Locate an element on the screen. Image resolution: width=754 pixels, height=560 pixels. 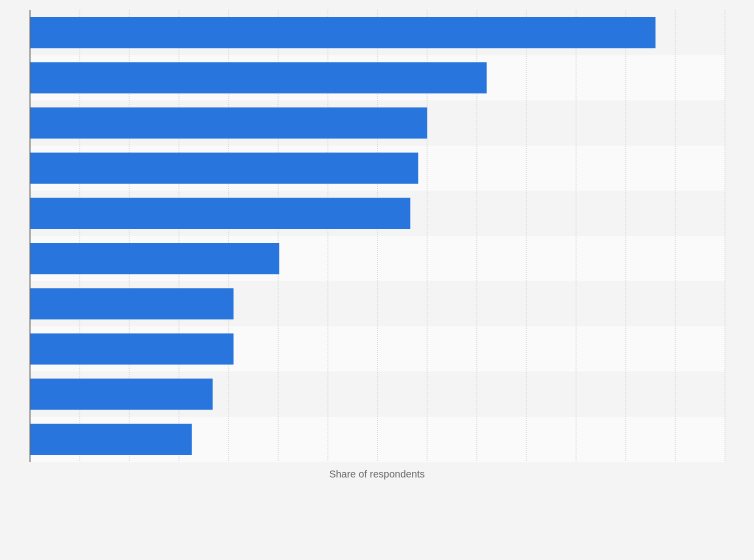
x-axis-title: Share of respondents is located at coordinates (377, 475).